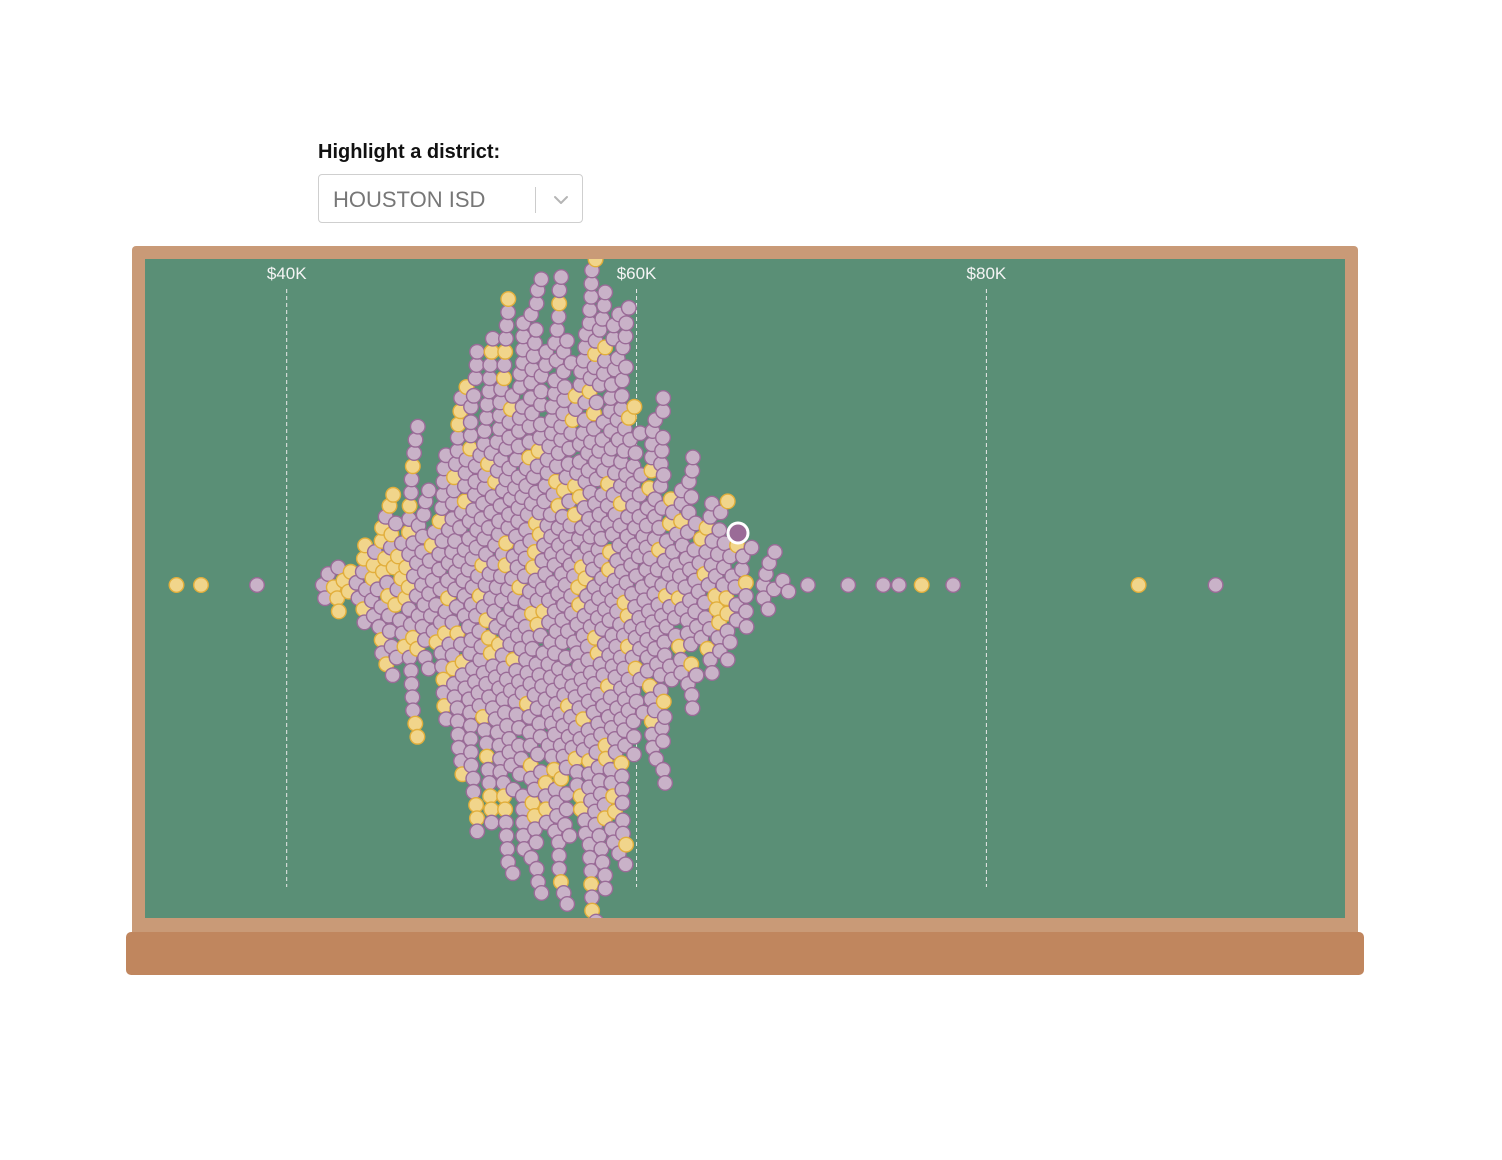 This screenshot has height=1160, width=1502. What do you see at coordinates (450, 198) in the screenshot?
I see `district-select: HOUSTON ISD` at bounding box center [450, 198].